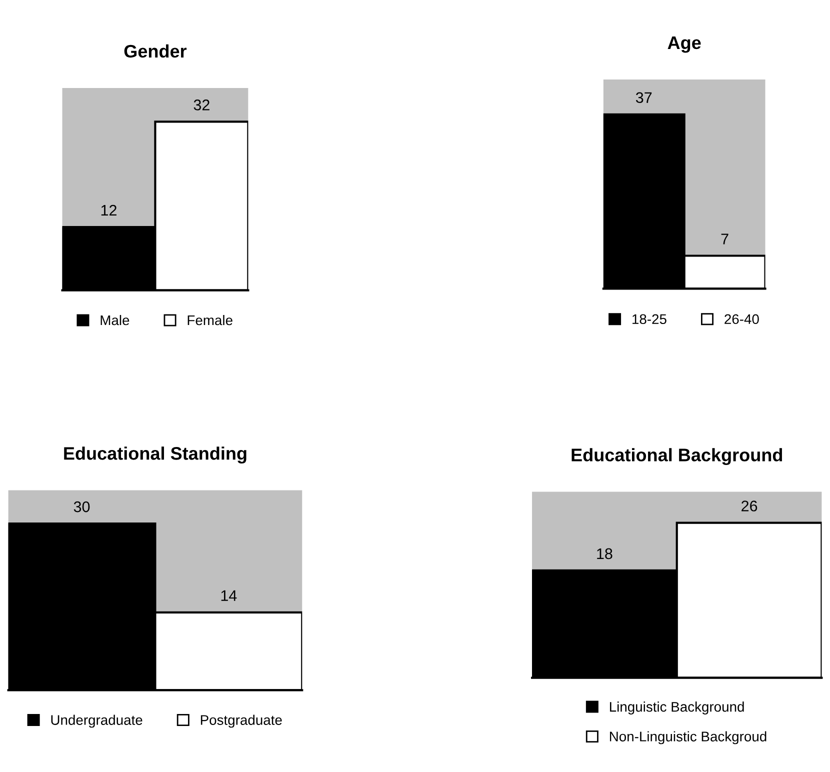 This screenshot has width=830, height=772. What do you see at coordinates (688, 737) in the screenshot?
I see `legend-label: Non-Linguistic Backgroud` at bounding box center [688, 737].